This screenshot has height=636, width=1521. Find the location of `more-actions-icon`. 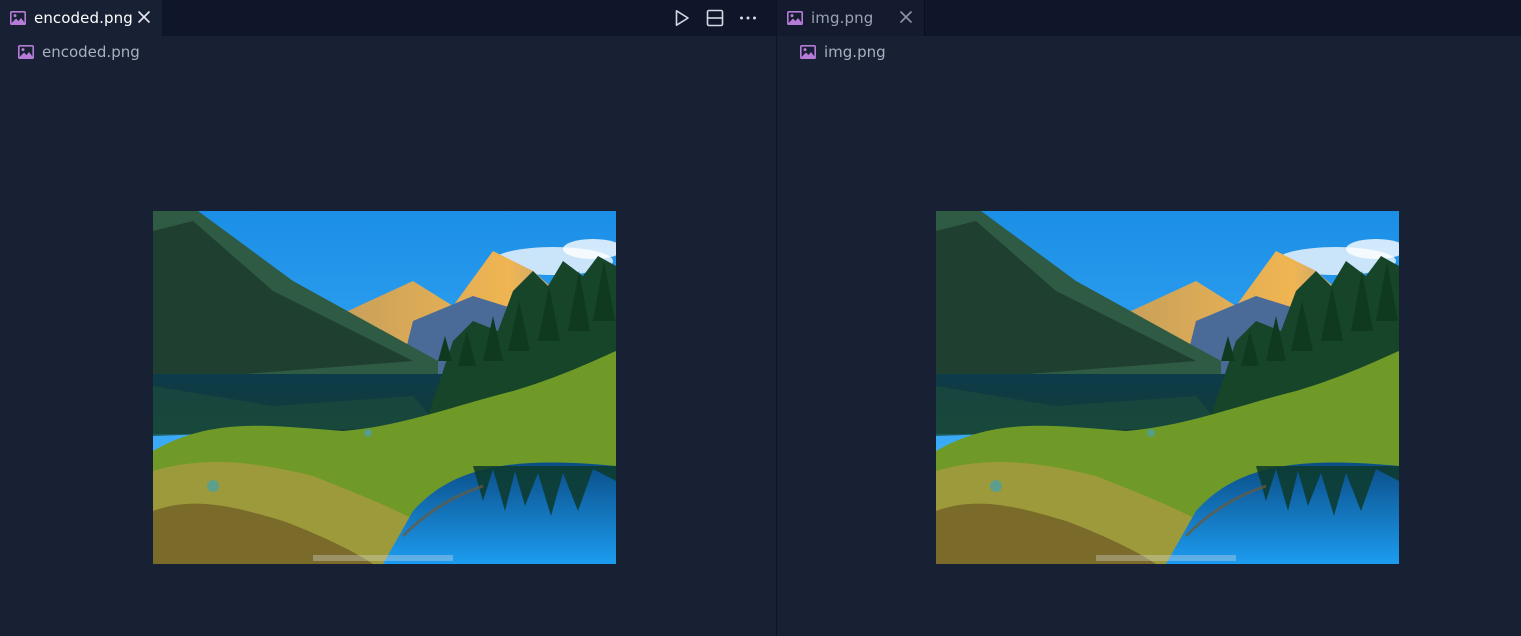

more-actions-icon is located at coordinates (748, 18).